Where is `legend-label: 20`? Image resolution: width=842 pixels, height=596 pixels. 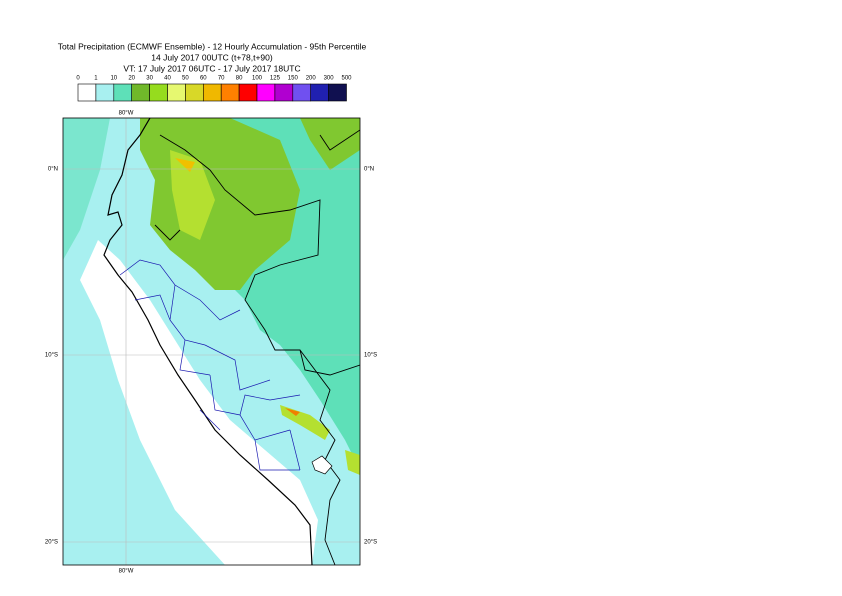 legend-label: 20 is located at coordinates (131, 79).